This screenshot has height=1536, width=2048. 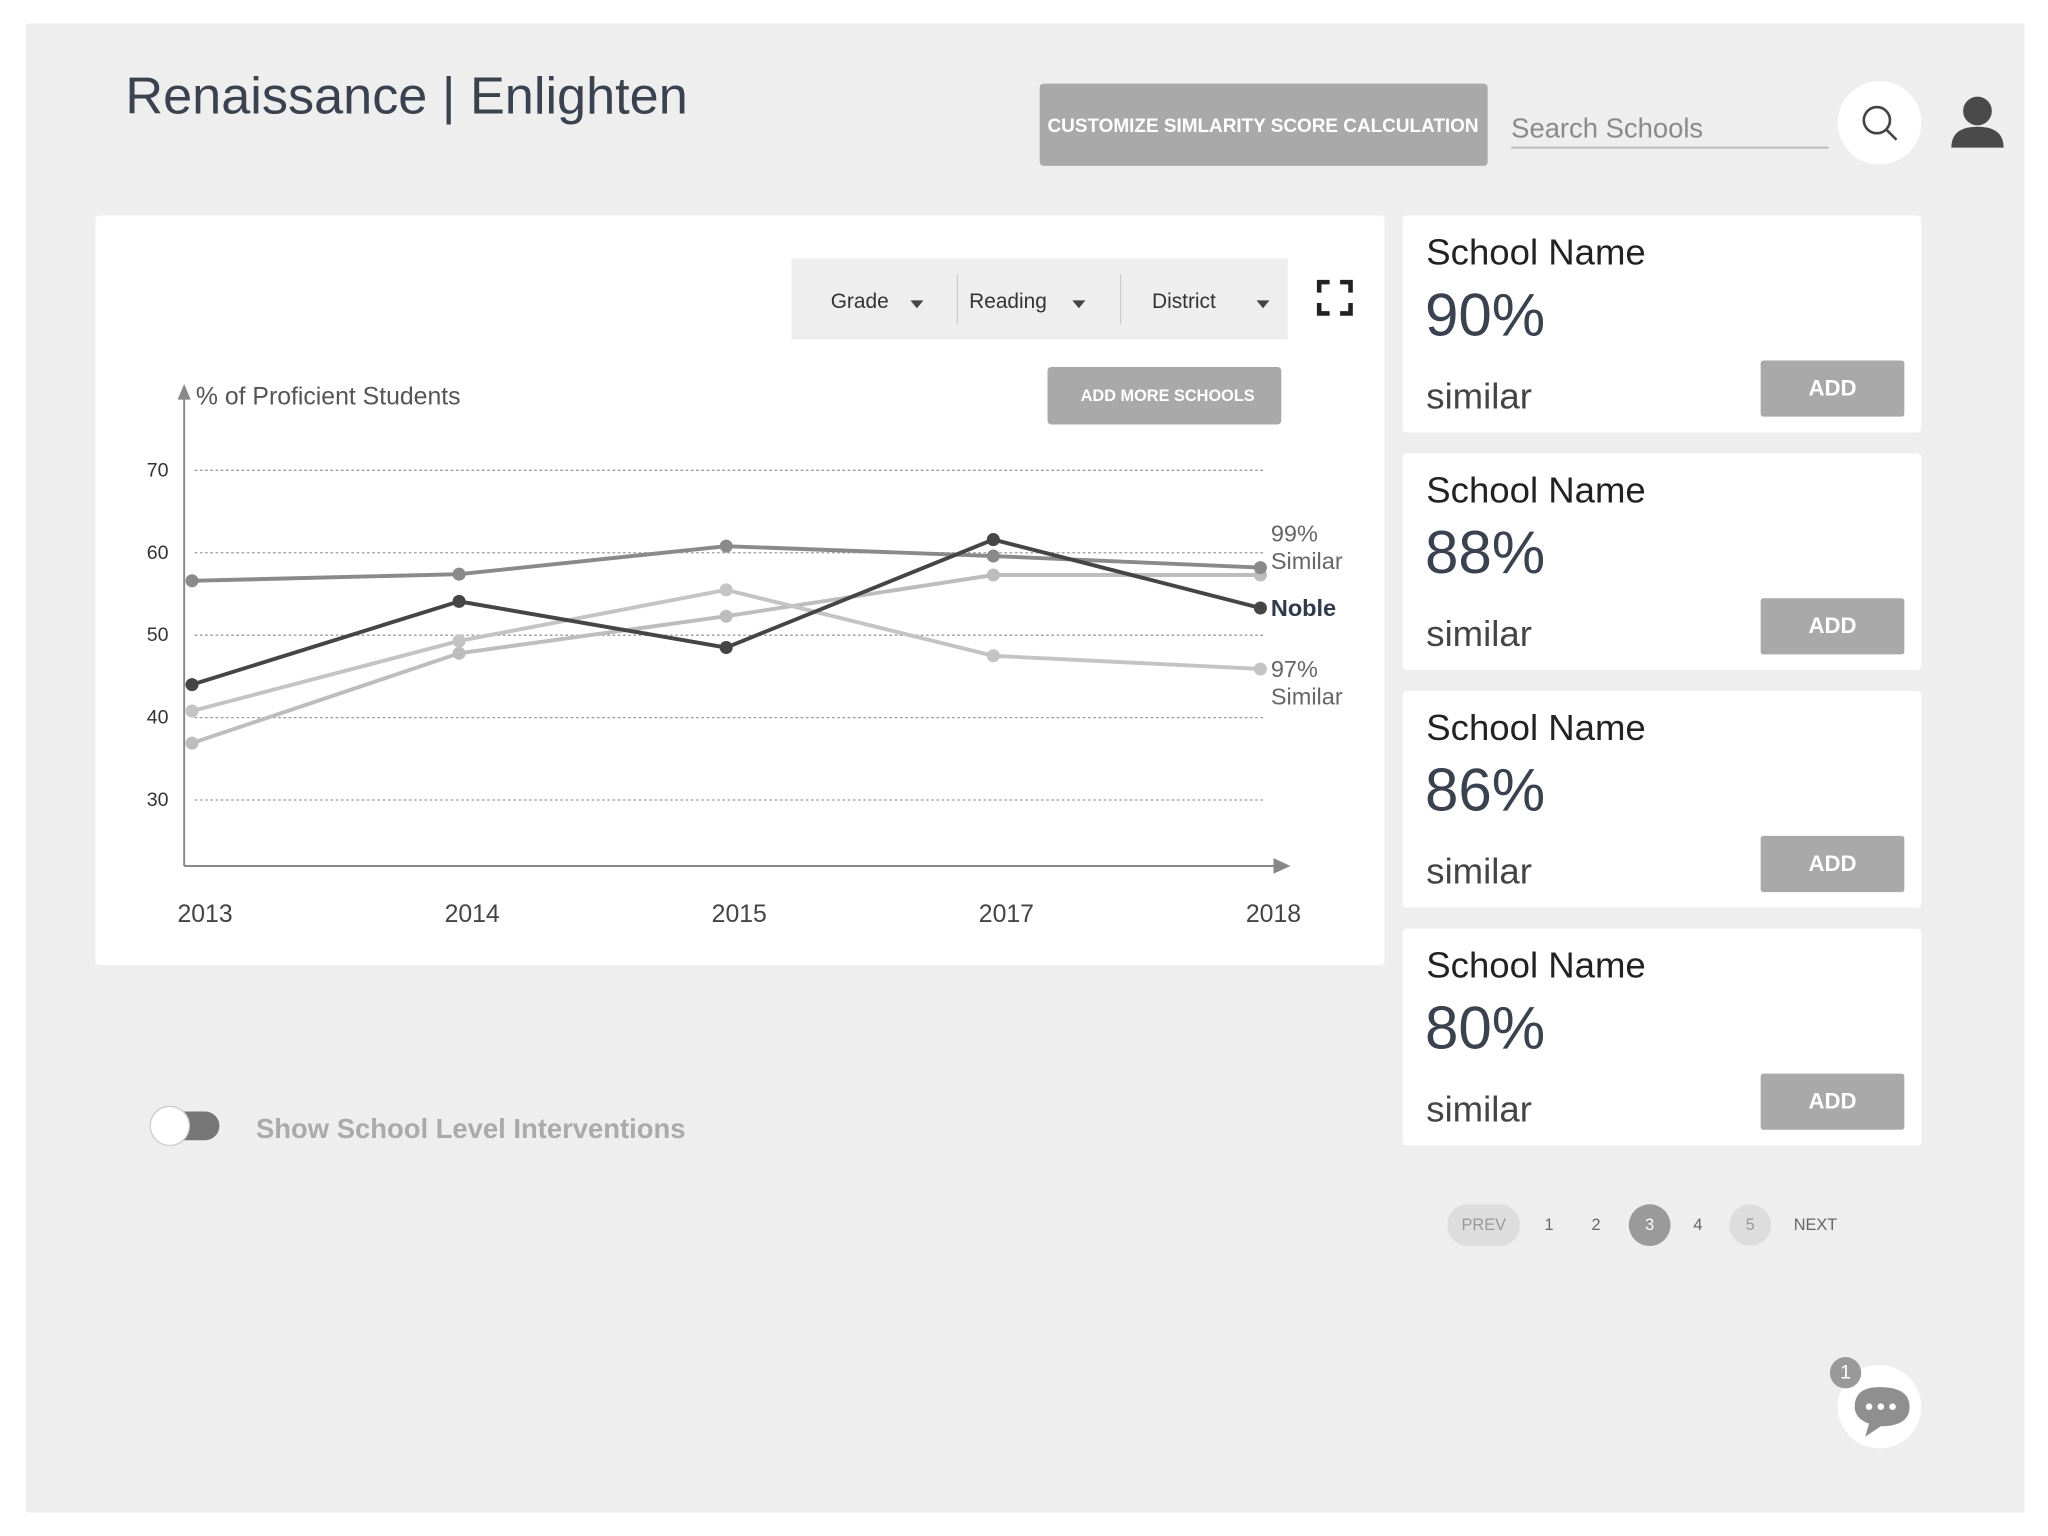 What do you see at coordinates (739, 914) in the screenshot?
I see `x-tick-label: 2015` at bounding box center [739, 914].